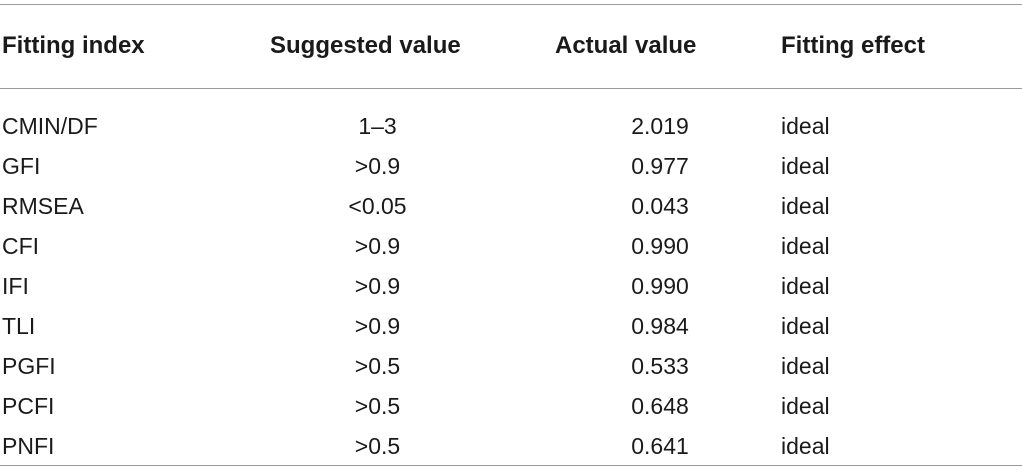 The height and width of the screenshot is (467, 1022). Describe the element at coordinates (377, 125) in the screenshot. I see `cell-suggested-value: 1–3` at that location.